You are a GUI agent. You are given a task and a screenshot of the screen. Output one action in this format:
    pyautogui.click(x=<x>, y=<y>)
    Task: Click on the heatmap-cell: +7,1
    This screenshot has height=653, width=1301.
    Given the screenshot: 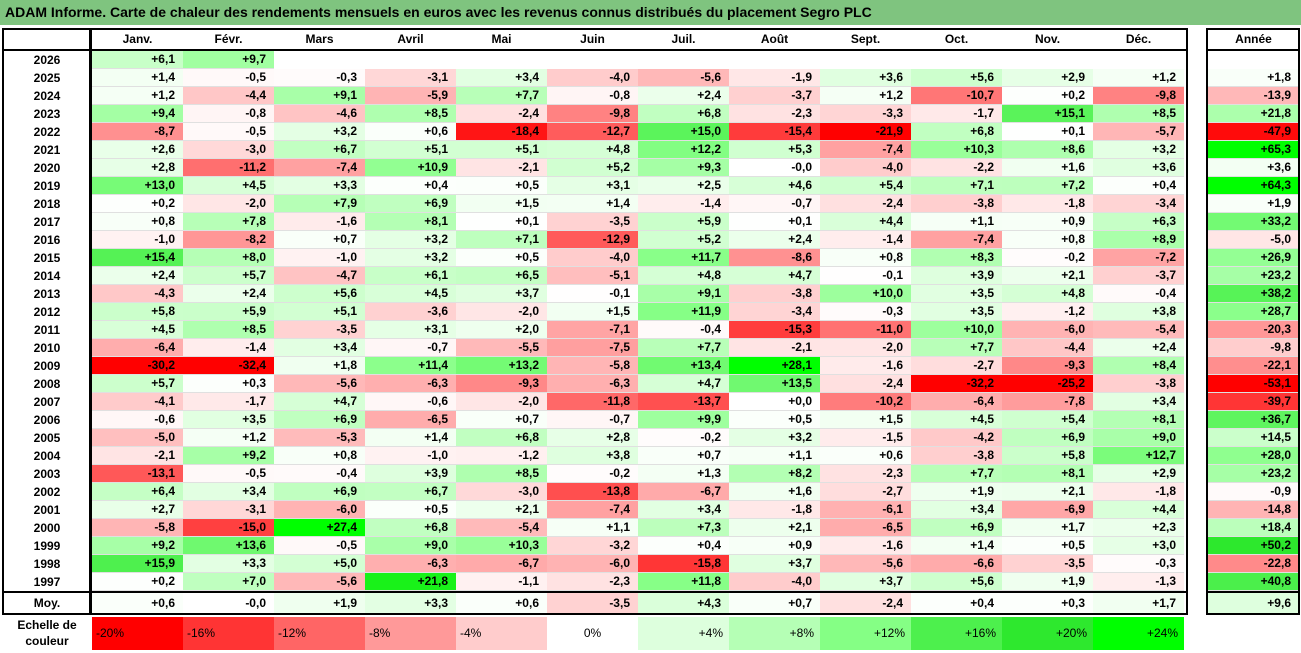 What is the action you would take?
    pyautogui.click(x=956, y=186)
    